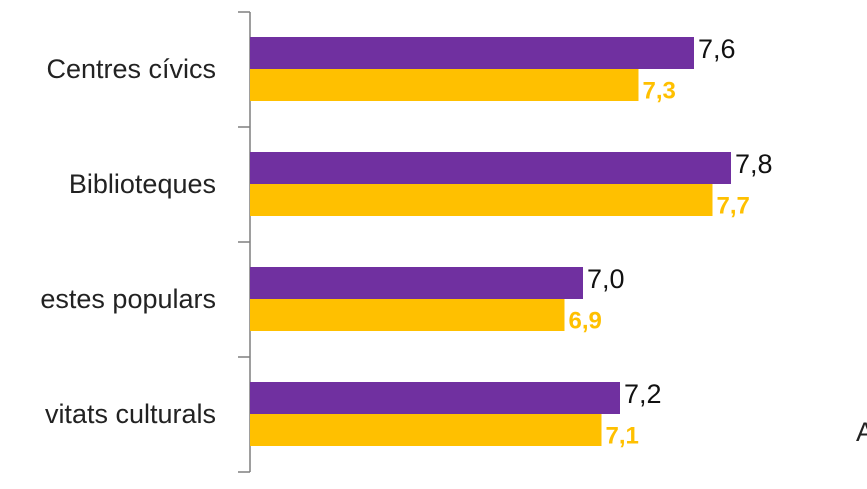  Describe the element at coordinates (244, 242) in the screenshot. I see `axis-layer` at that location.